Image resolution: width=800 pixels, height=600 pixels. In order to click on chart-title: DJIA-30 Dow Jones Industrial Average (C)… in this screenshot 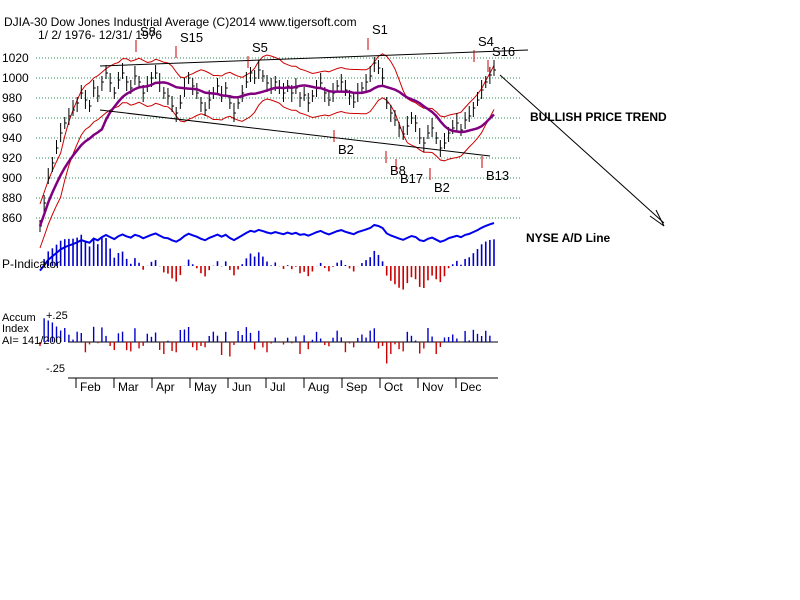, I will do `click(180, 22)`.